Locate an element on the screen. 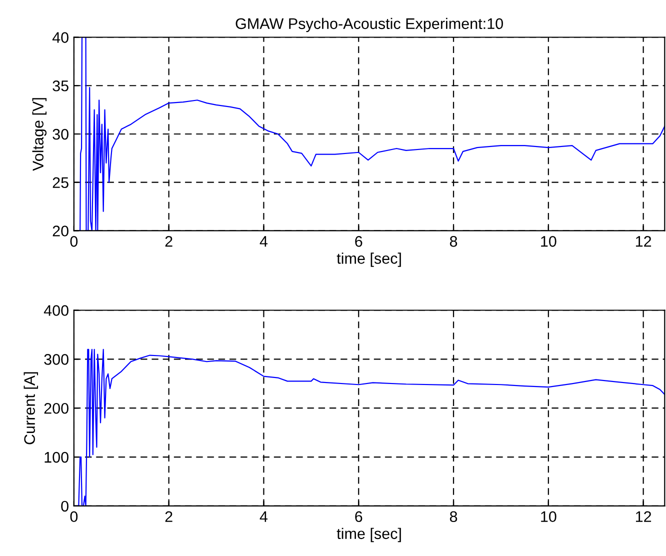  y-tick-label: 35 is located at coordinates (60, 86).